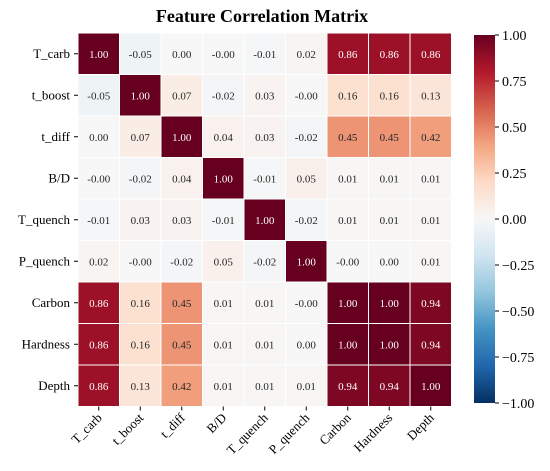  I want to click on column-tick-label: B/D, so click(216, 423).